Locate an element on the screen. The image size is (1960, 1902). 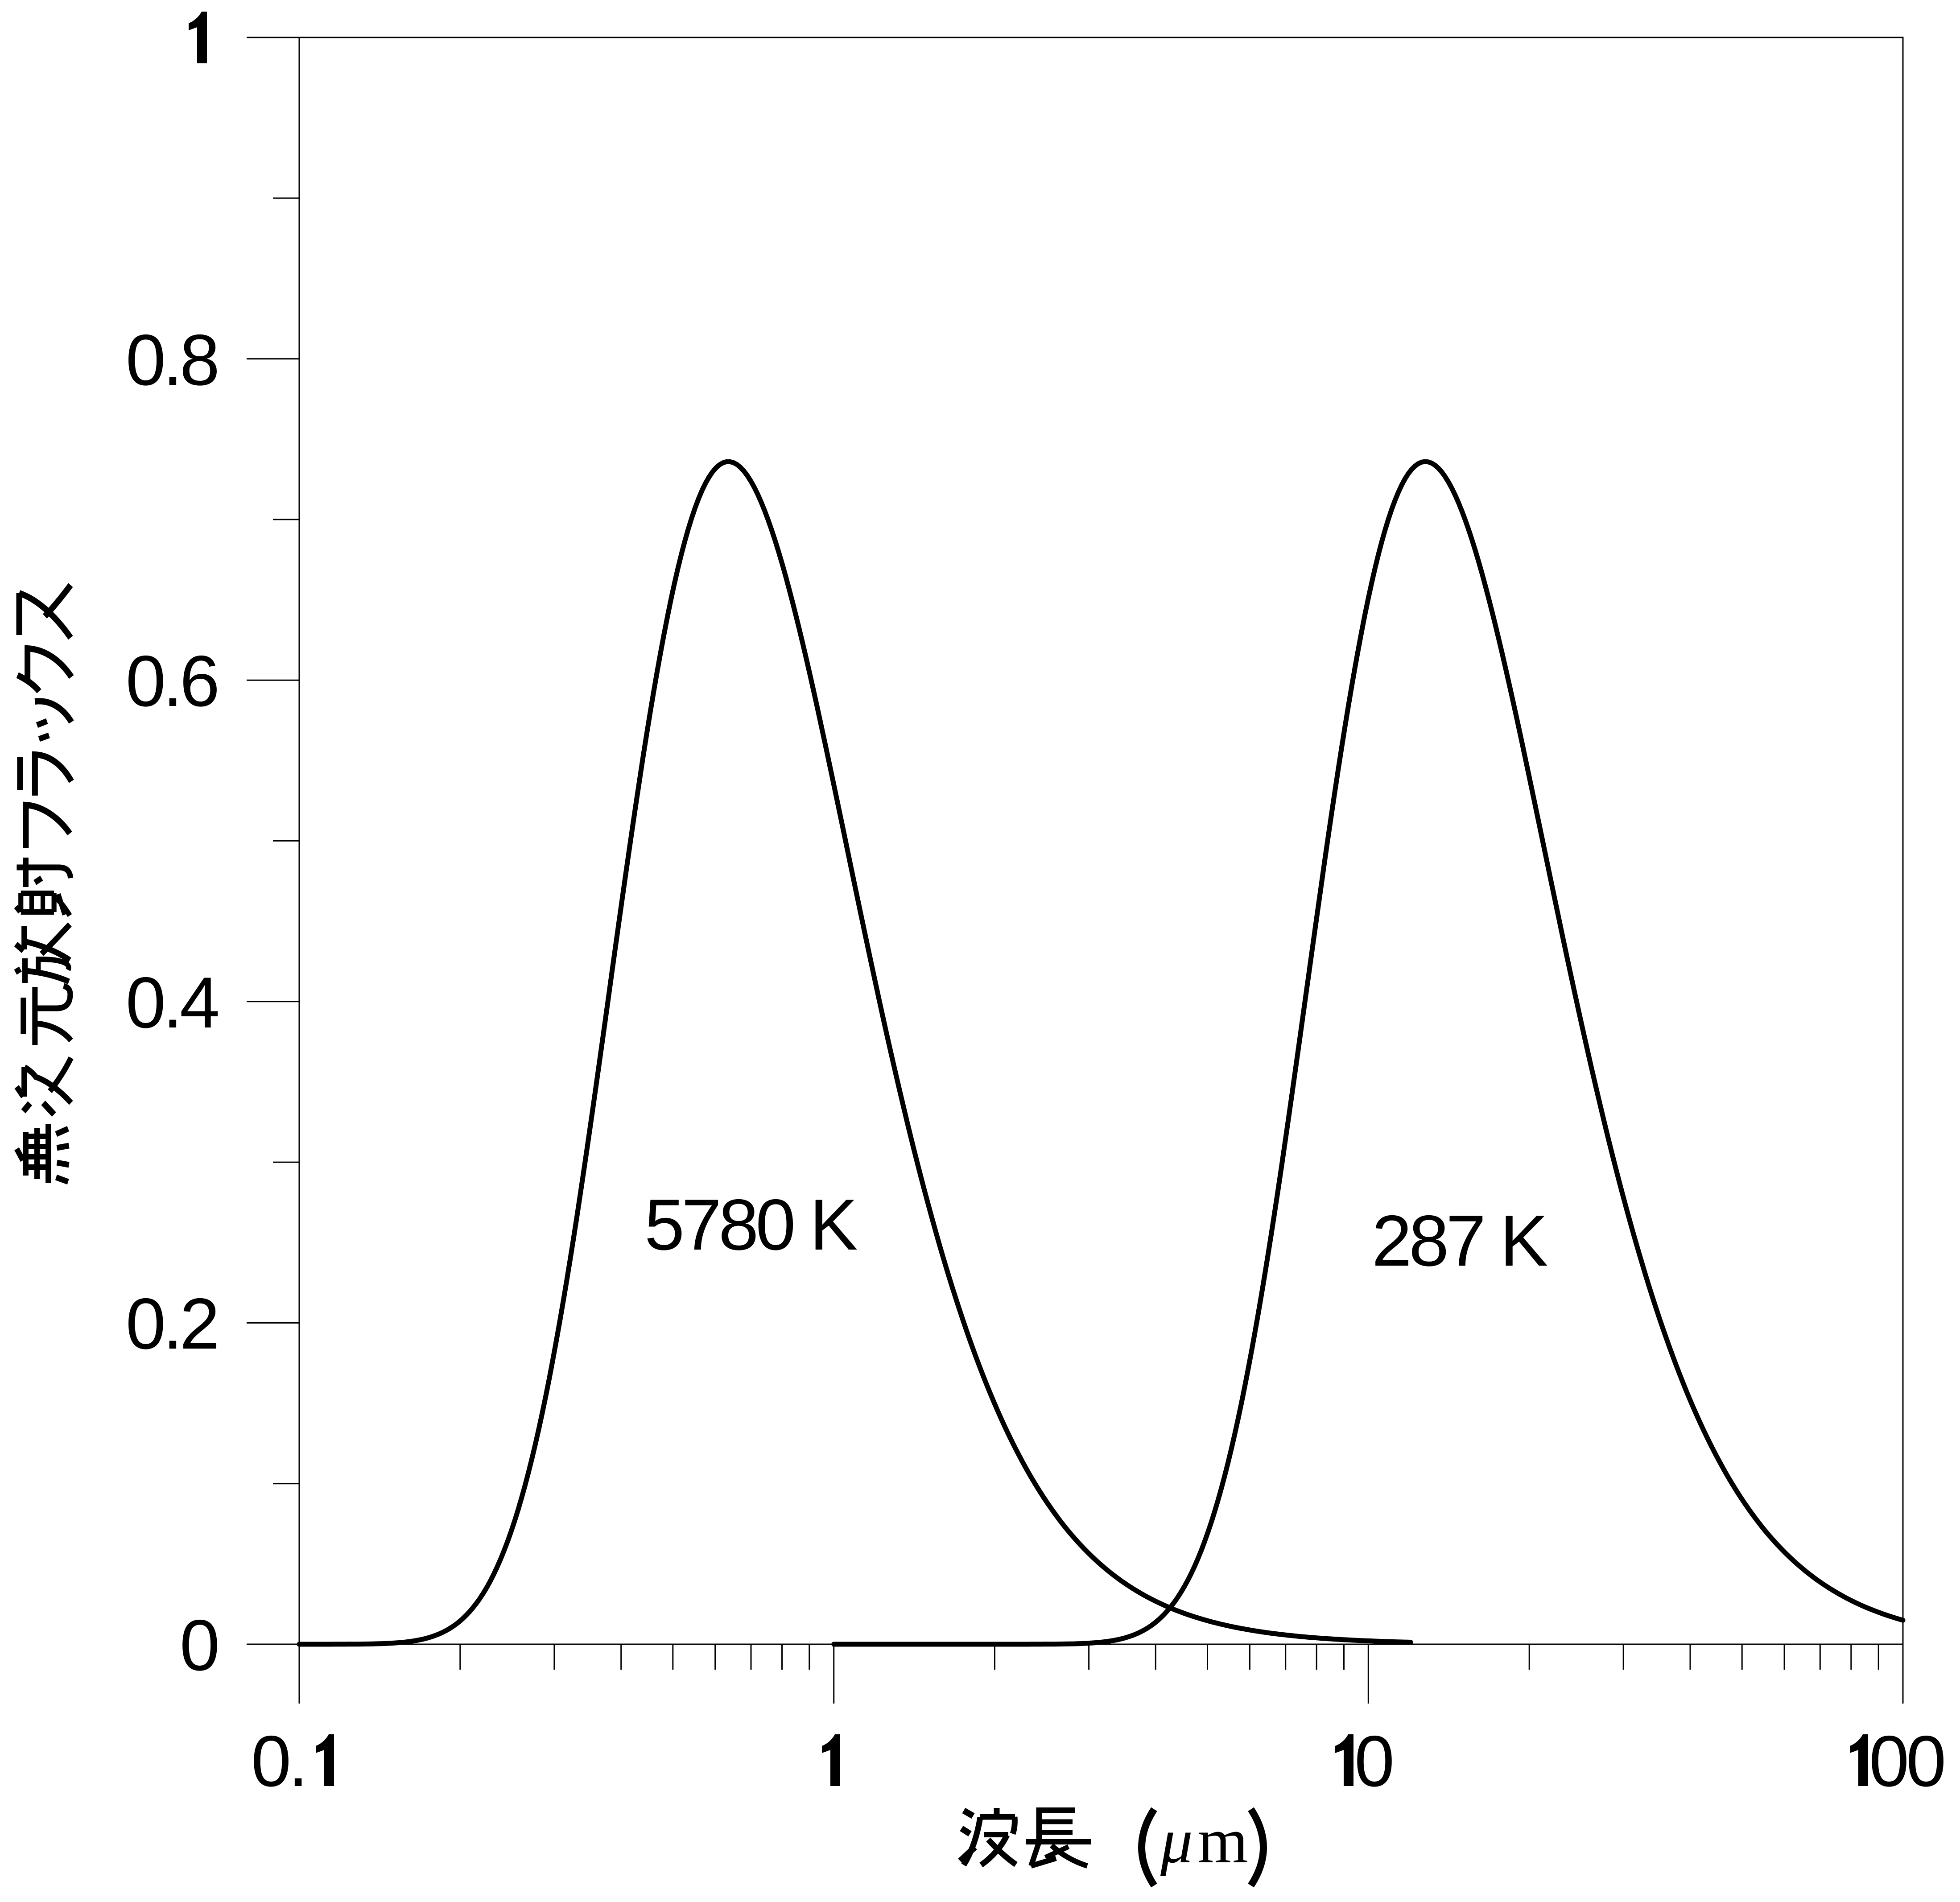
svg-text: 0.4 is located at coordinates (172, 1002).